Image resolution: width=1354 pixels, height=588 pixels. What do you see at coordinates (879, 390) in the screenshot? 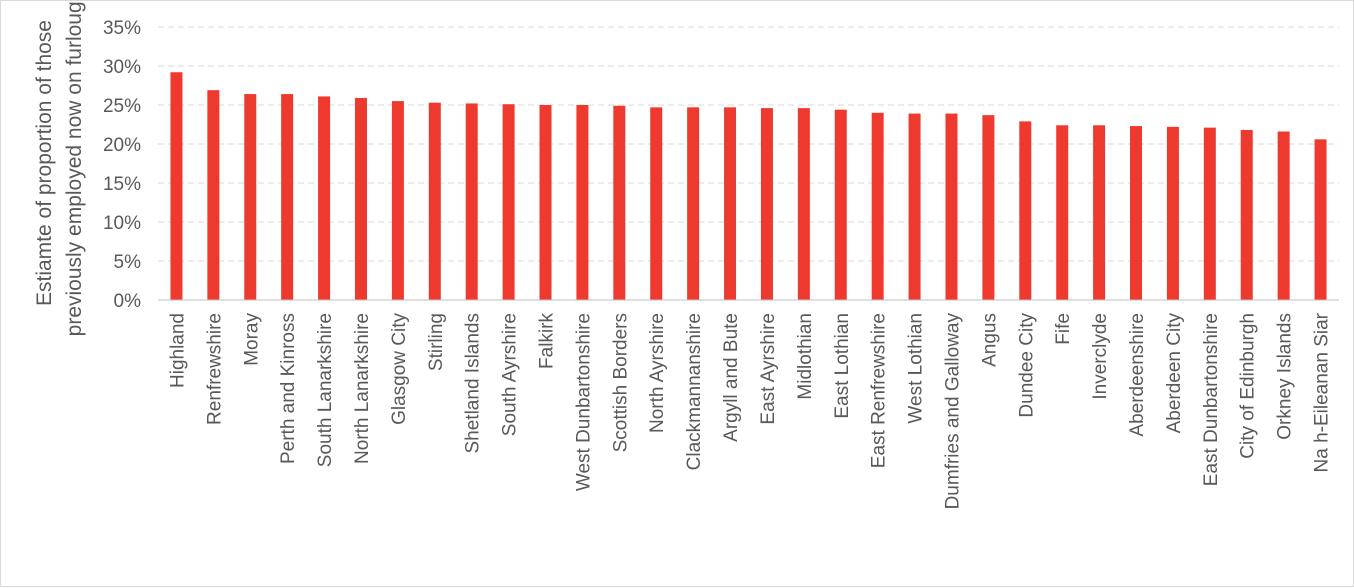
I see `x-category-label: East Renfrewshire` at bounding box center [879, 390].